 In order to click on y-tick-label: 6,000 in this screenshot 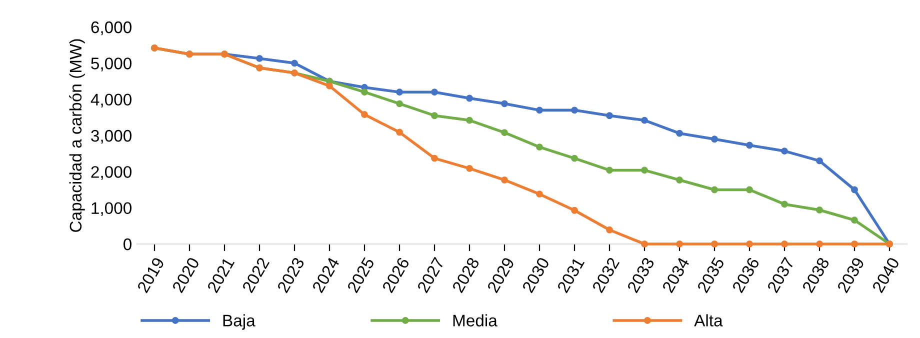, I will do `click(111, 28)`.